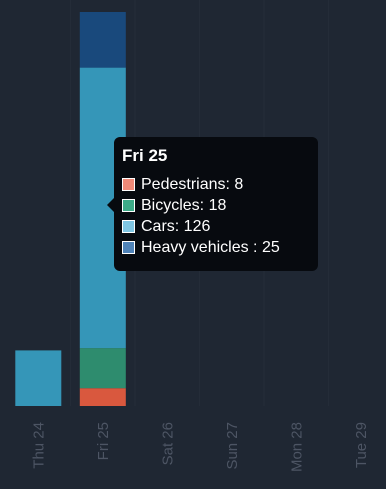 This screenshot has height=489, width=386. I want to click on cars-swatch, so click(128, 226).